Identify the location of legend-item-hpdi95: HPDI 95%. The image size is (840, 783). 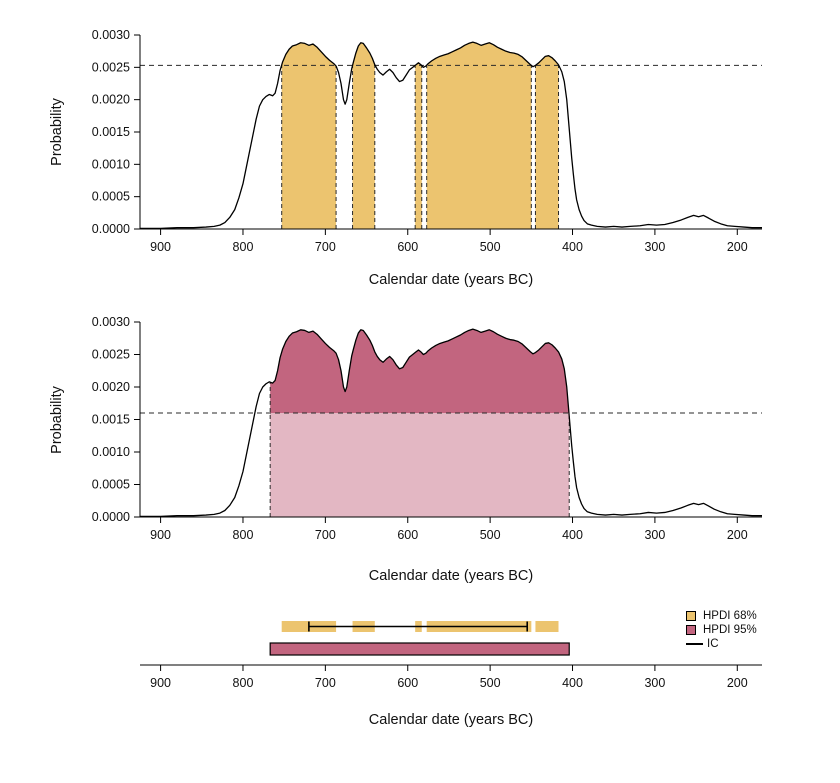
(721, 630).